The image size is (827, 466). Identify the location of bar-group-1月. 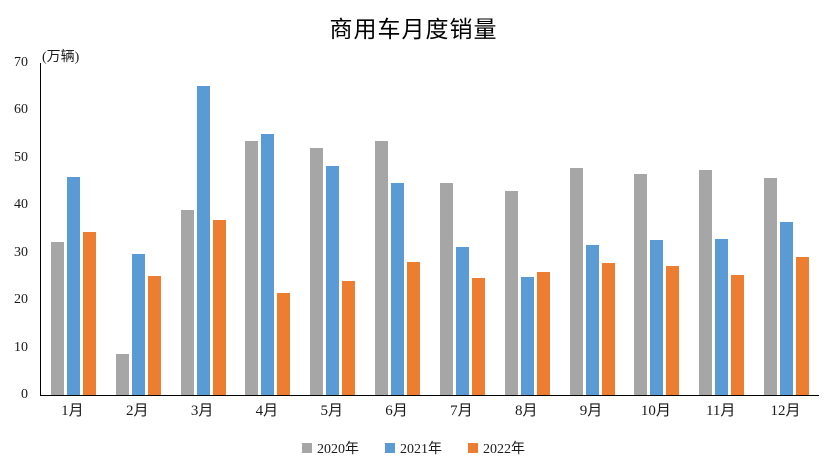
(73, 229).